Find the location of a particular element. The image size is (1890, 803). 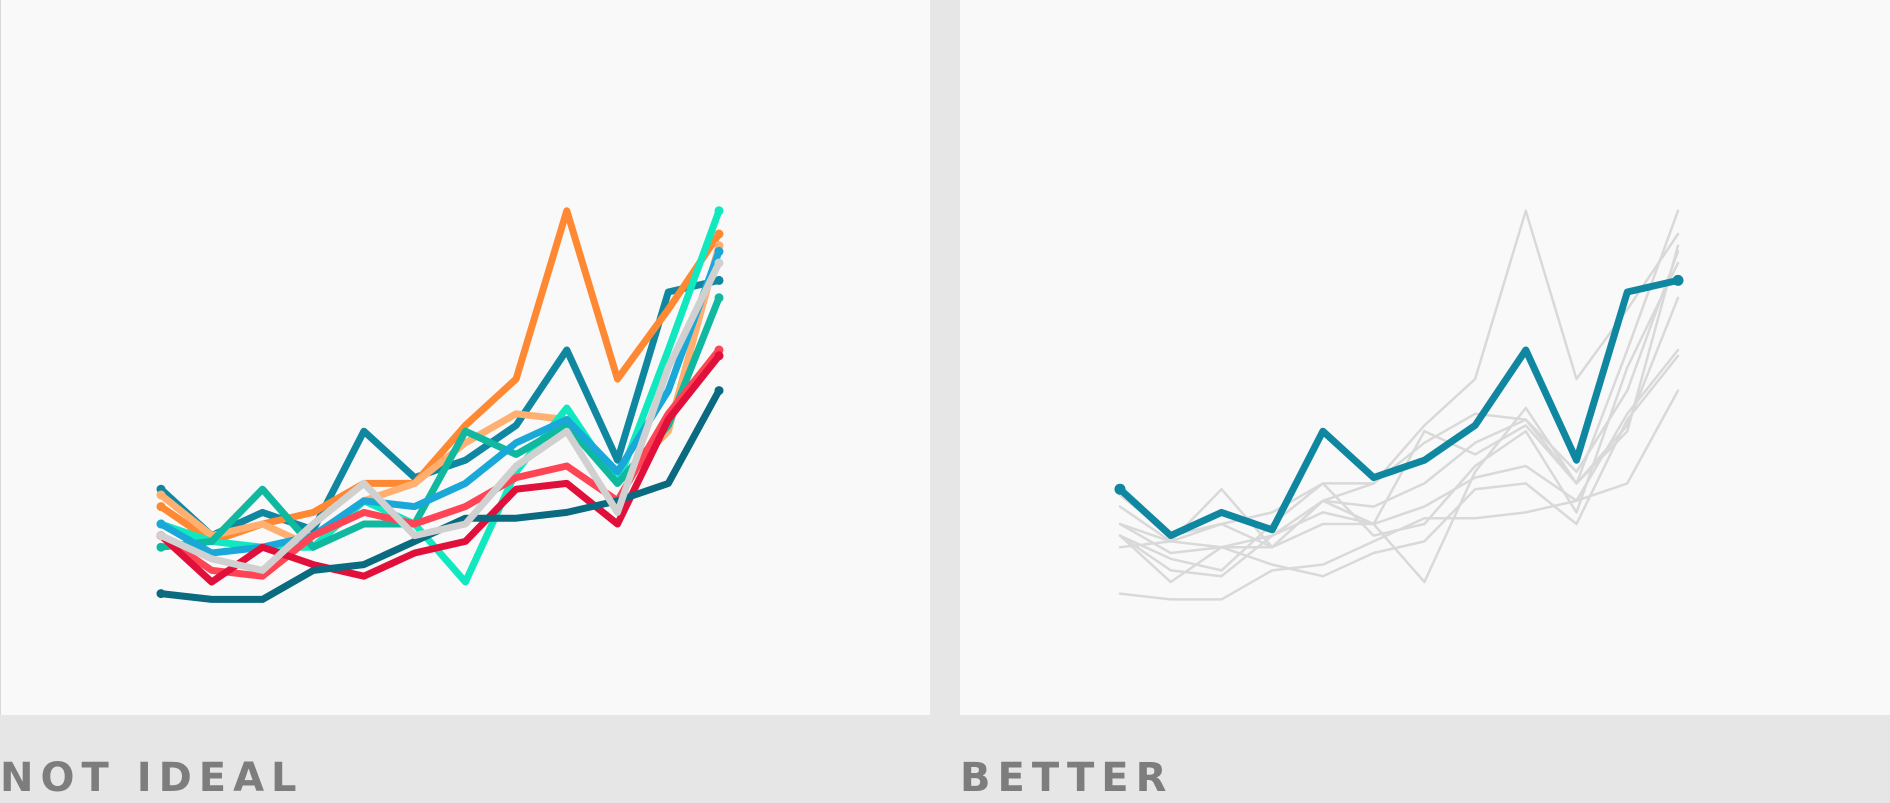

line-chart-not-ideal is located at coordinates (440, 404).